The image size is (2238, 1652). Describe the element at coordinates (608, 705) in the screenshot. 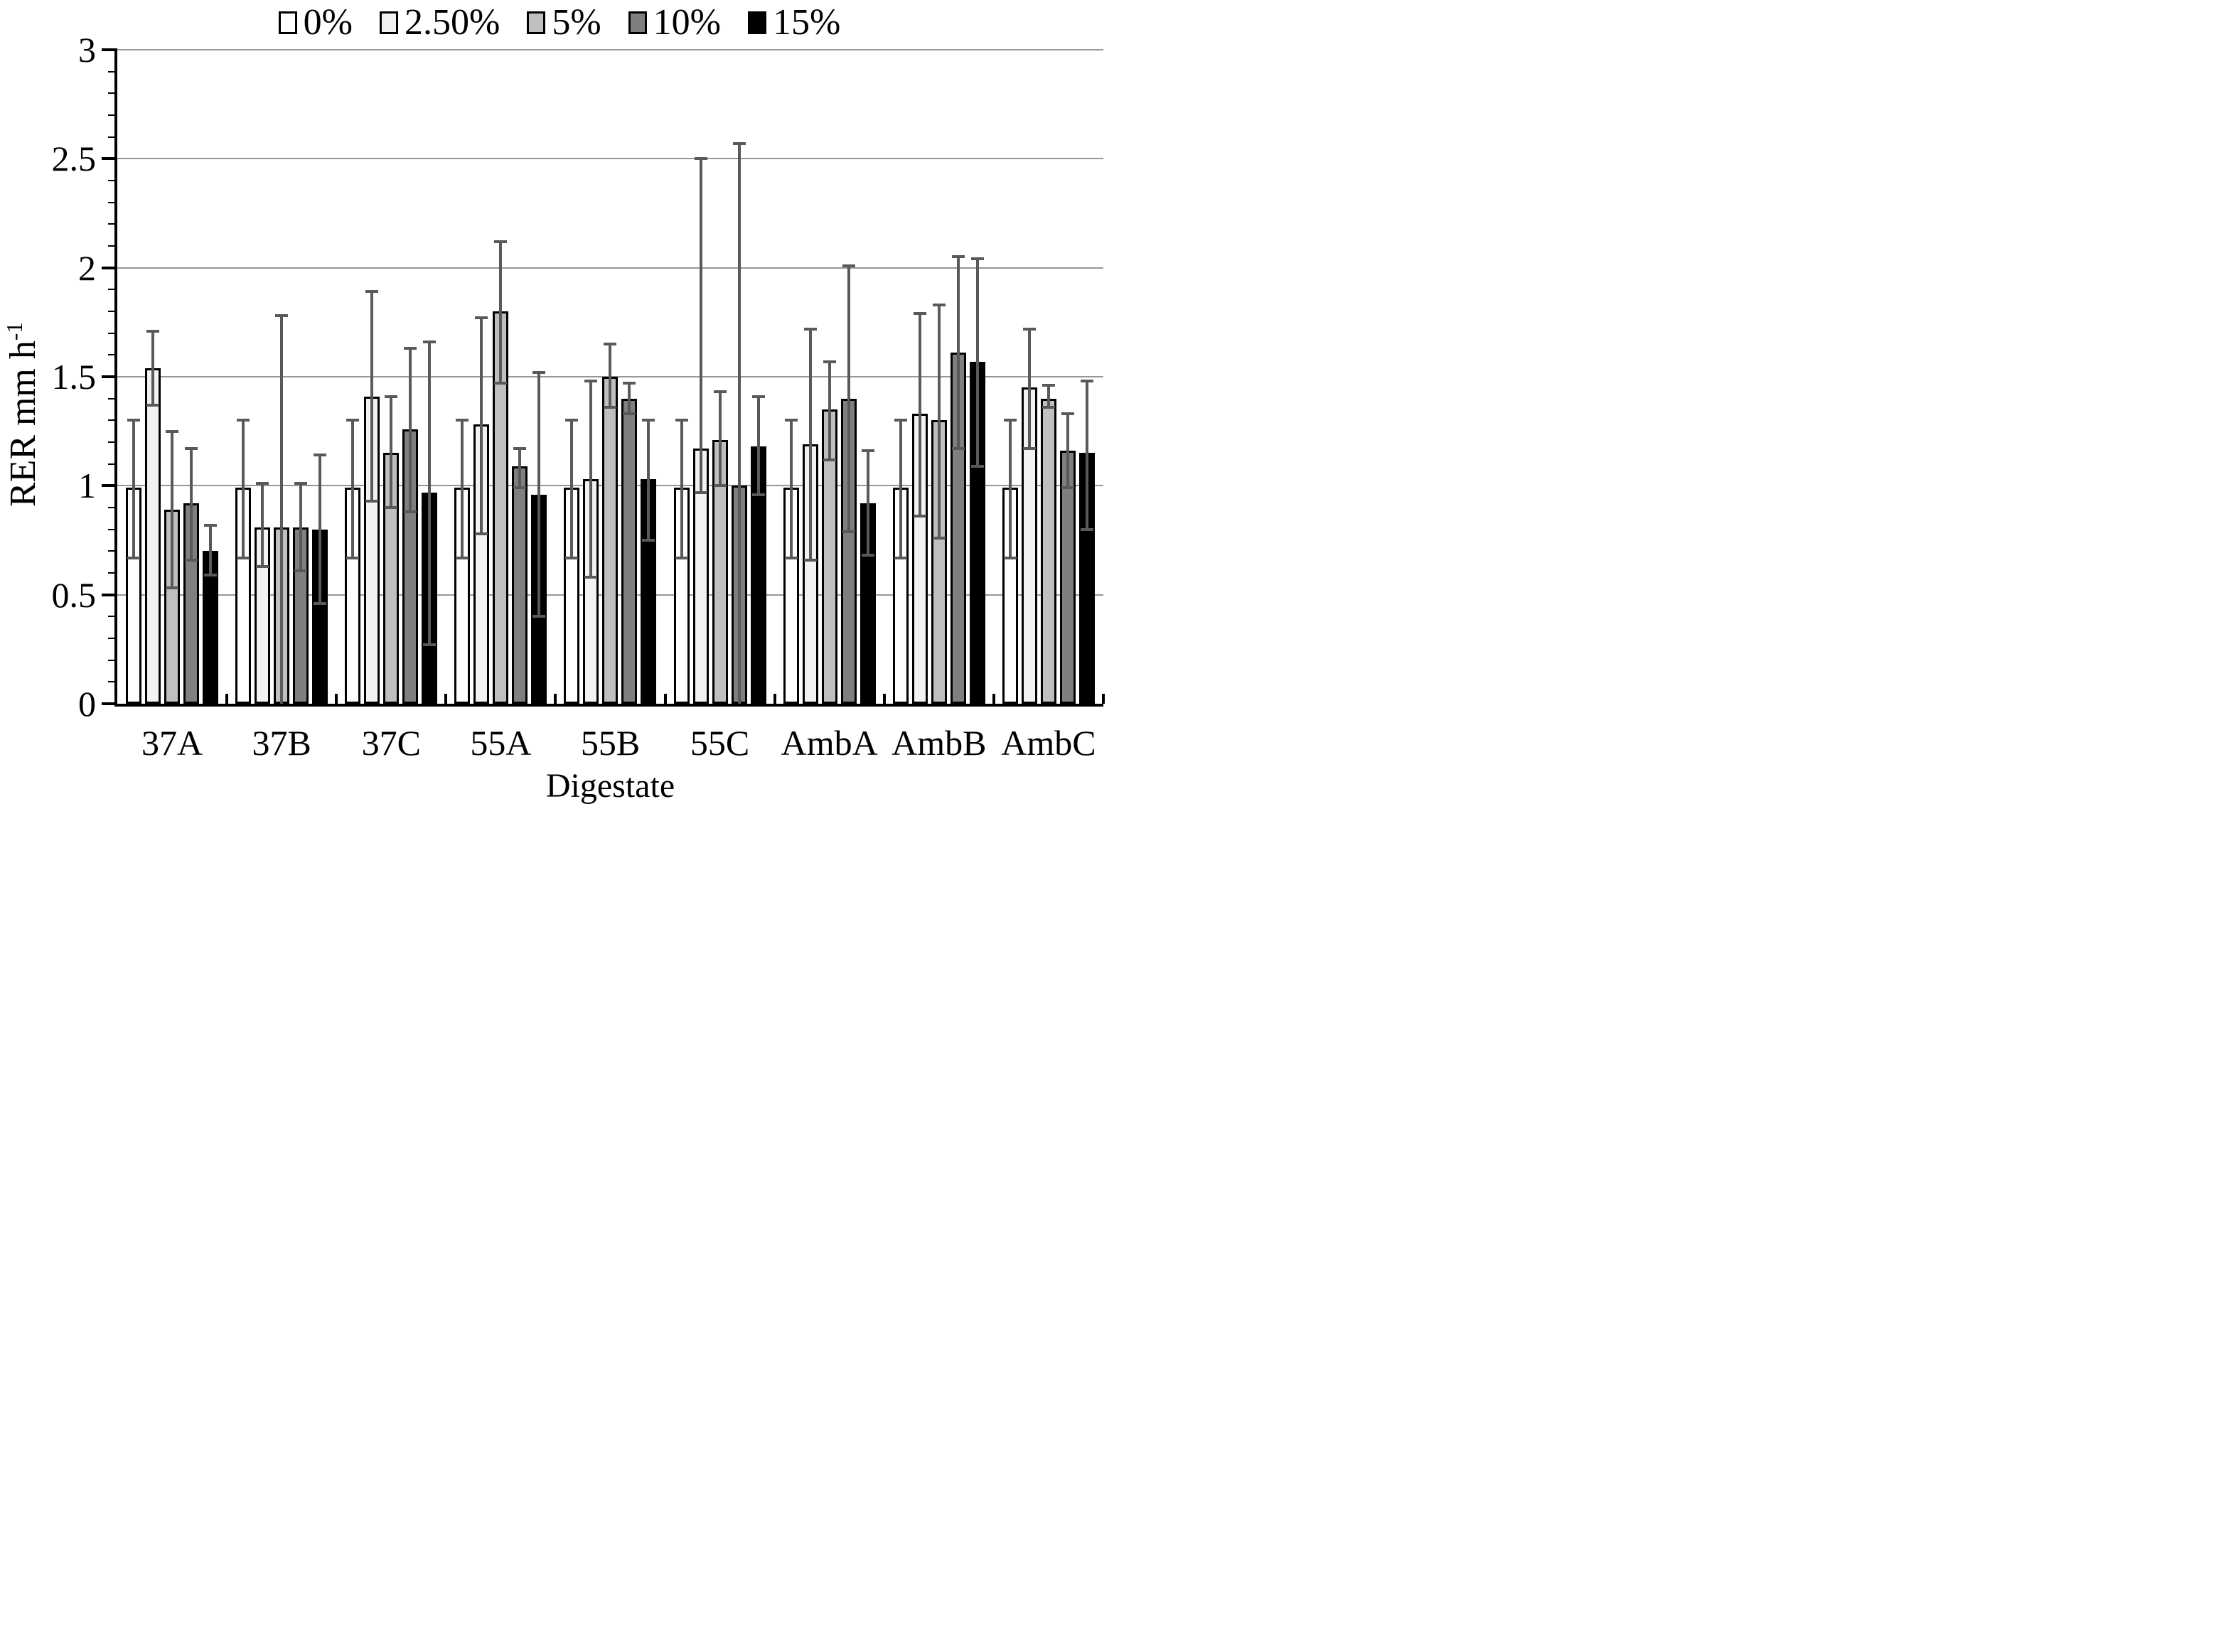

I see `x-axis` at that location.